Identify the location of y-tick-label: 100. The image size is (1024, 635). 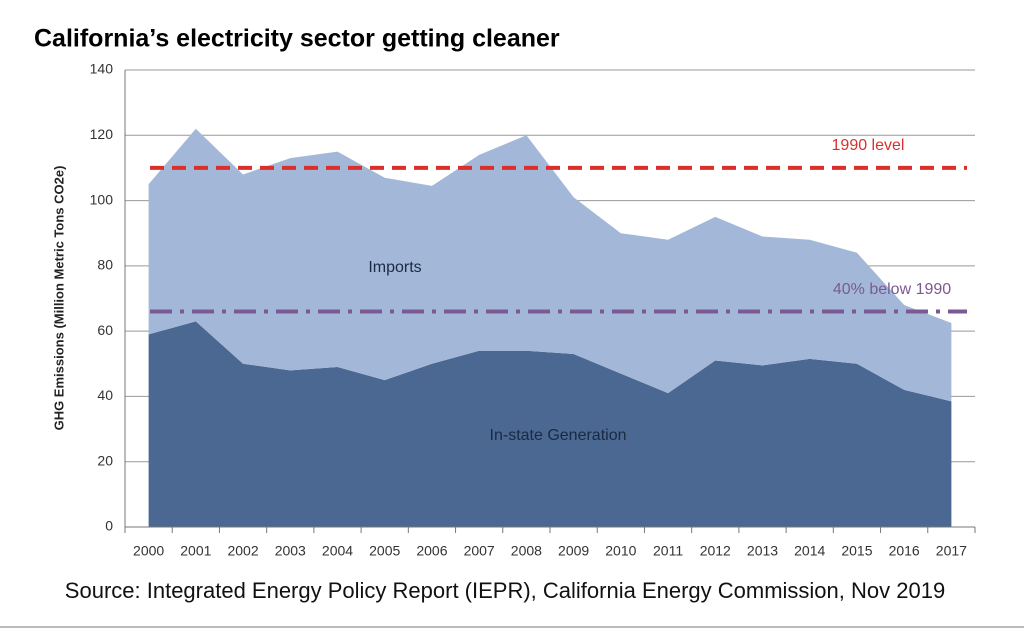
(102, 199).